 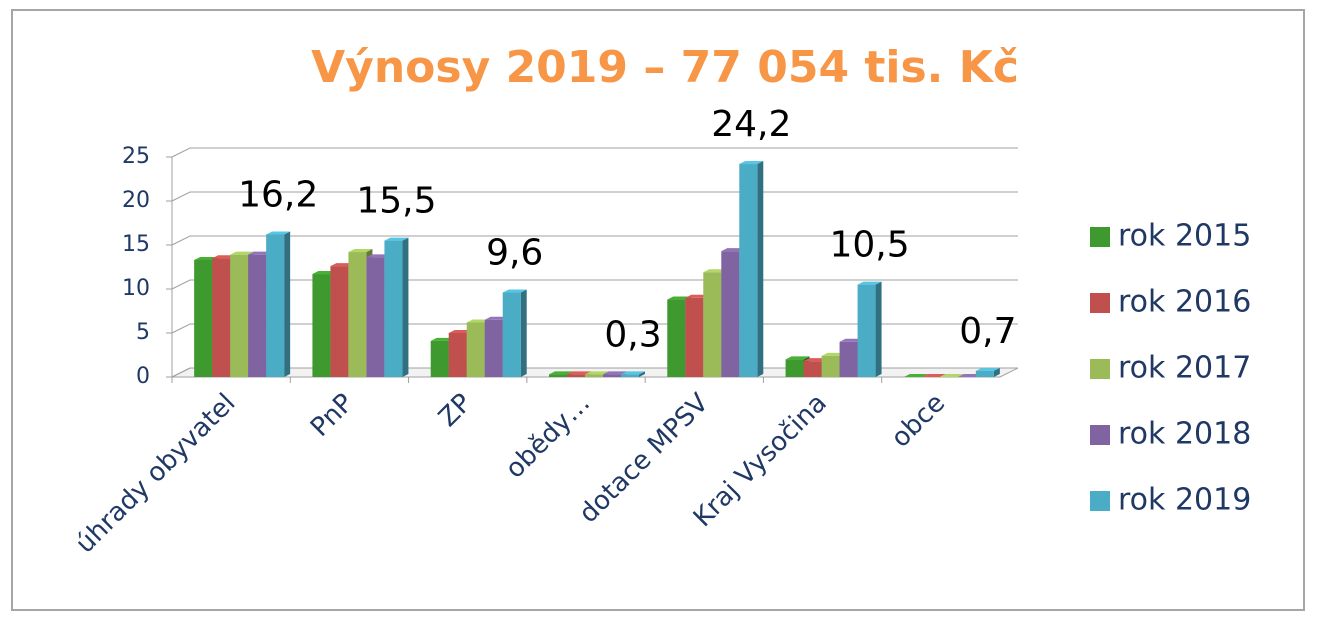 What do you see at coordinates (396, 201) in the screenshot?
I see `data-label: 15,5` at bounding box center [396, 201].